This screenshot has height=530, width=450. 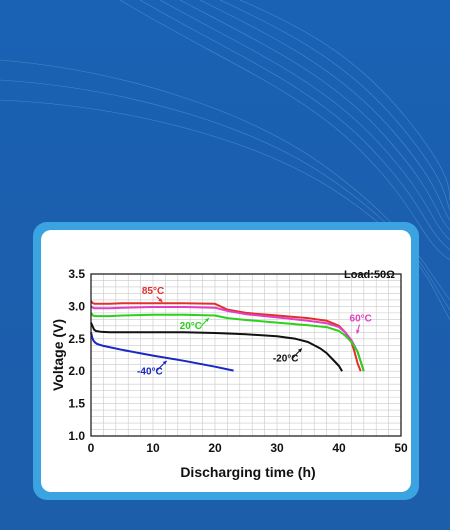 What do you see at coordinates (76, 306) in the screenshot?
I see `y-tick-label: 3.0` at bounding box center [76, 306].